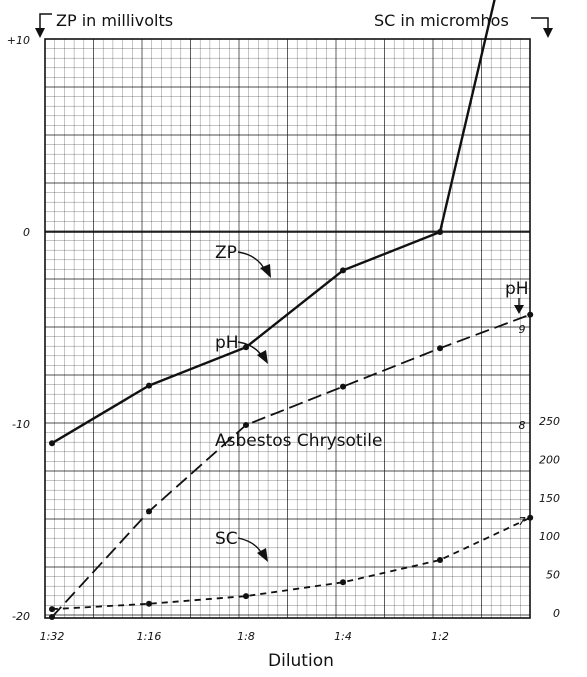 The width and height of the screenshot is (587, 677). What do you see at coordinates (246, 636) in the screenshot?
I see `x-tick-label: 1:8` at bounding box center [246, 636].